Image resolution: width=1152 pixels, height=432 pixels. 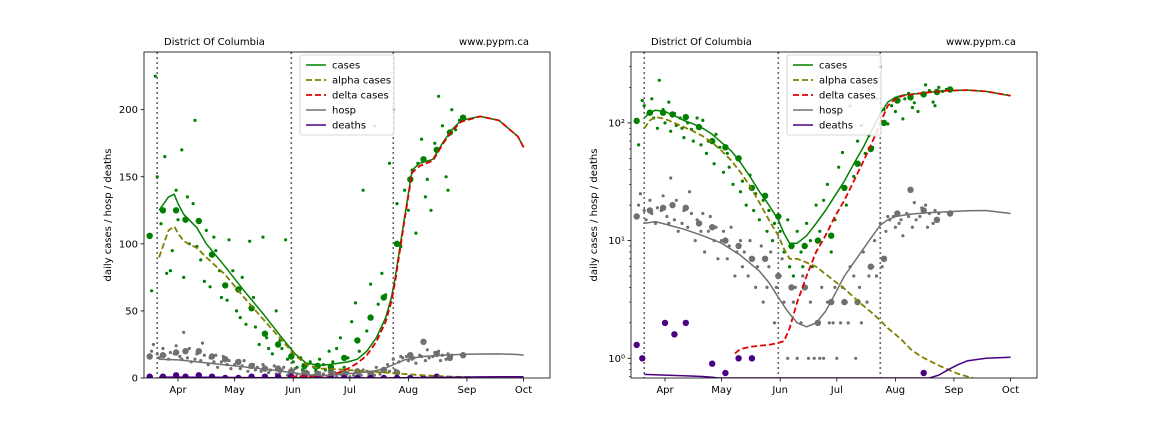 What do you see at coordinates (347, 95) in the screenshot?
I see `legend-box` at bounding box center [347, 95].